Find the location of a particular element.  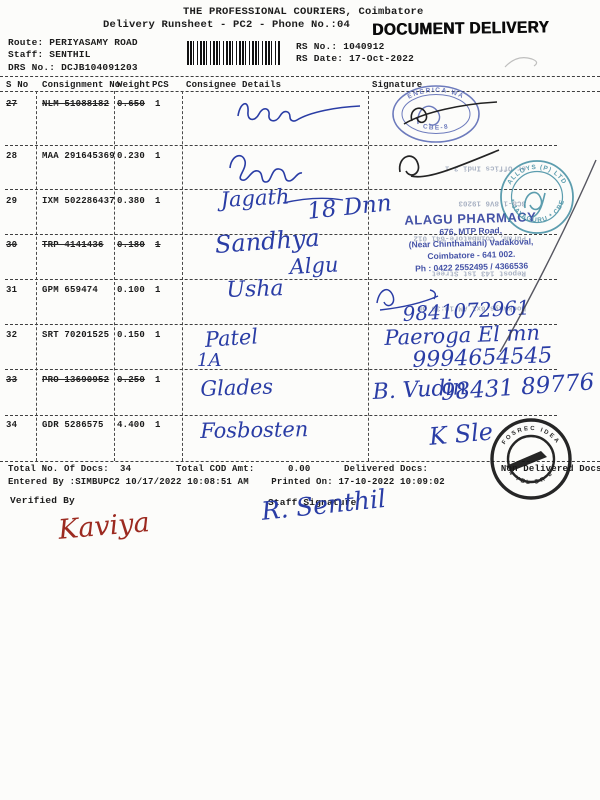

enerica-stamp-bottom-text: CBE-8 is located at coordinates (435, 127).